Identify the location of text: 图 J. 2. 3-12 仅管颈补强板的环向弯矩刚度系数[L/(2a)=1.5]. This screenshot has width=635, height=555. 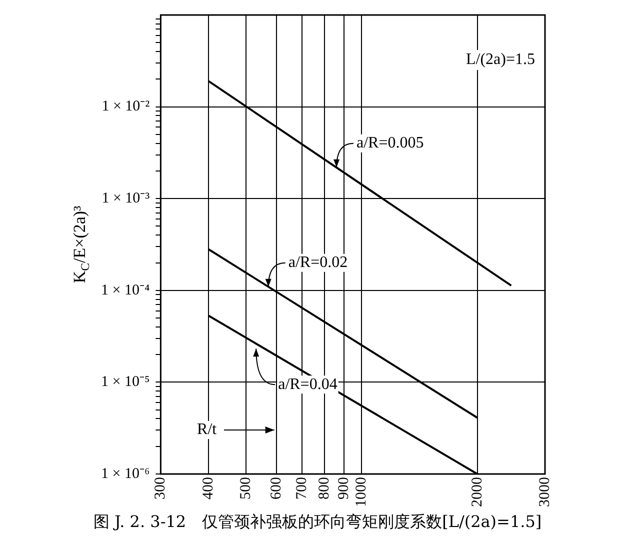
(317, 522).